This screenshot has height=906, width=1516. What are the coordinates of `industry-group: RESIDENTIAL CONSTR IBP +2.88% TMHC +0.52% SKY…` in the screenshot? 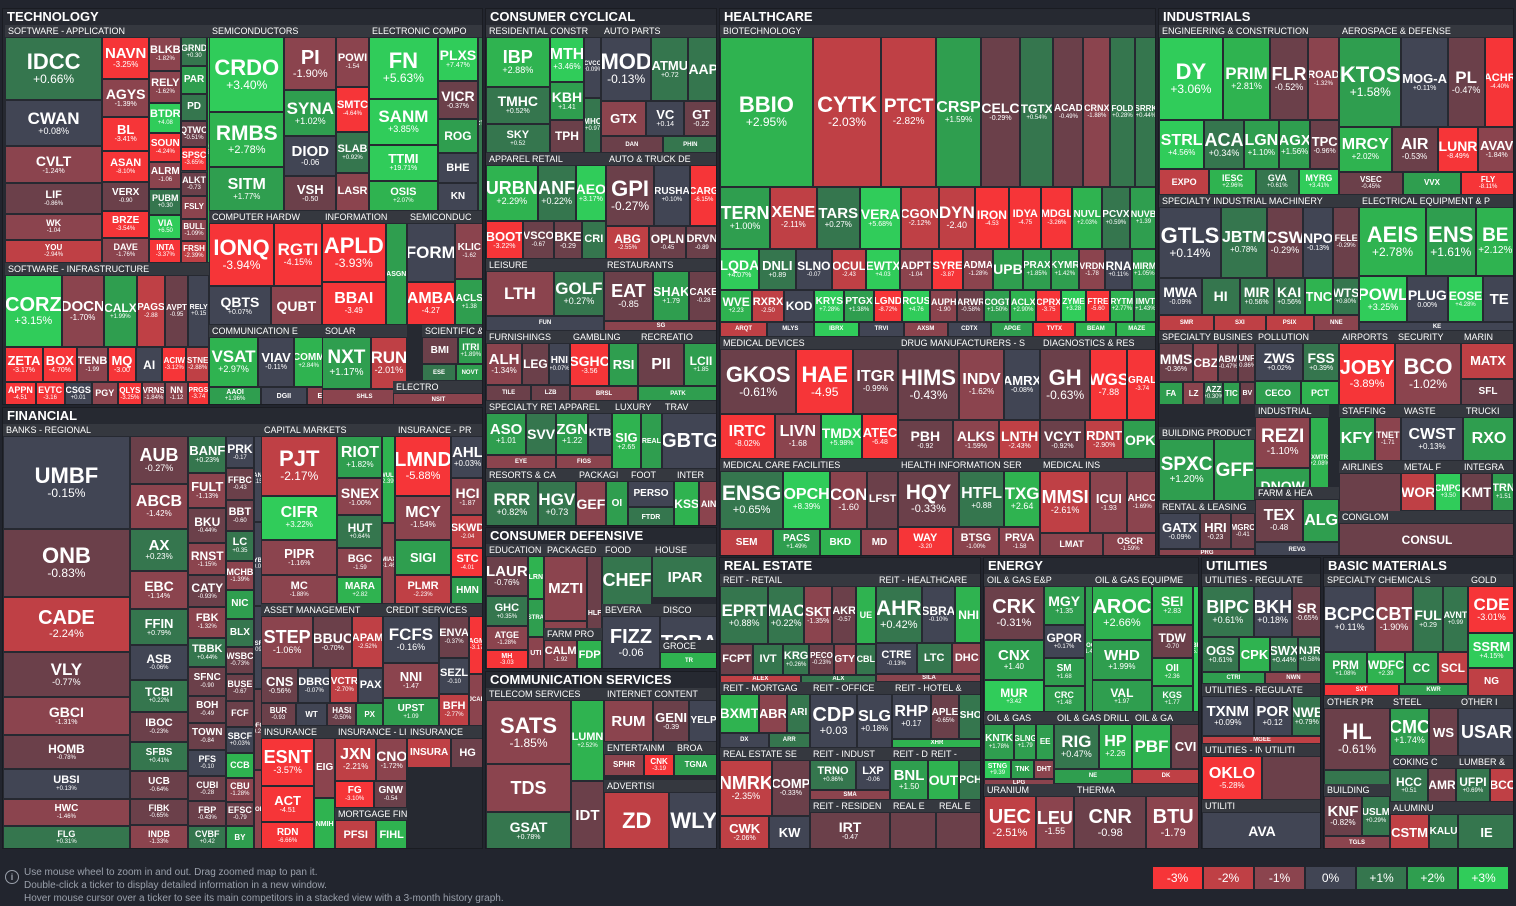 It's located at (543, 89).